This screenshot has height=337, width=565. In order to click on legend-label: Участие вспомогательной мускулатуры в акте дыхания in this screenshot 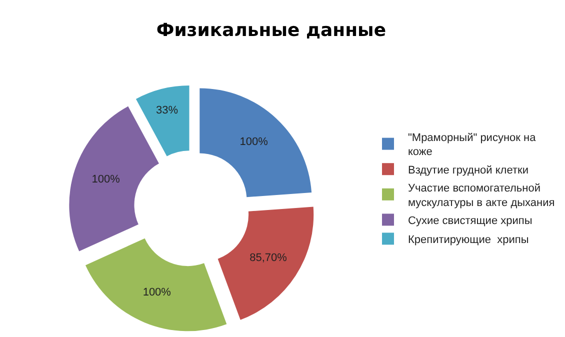, I will do `click(481, 195)`.